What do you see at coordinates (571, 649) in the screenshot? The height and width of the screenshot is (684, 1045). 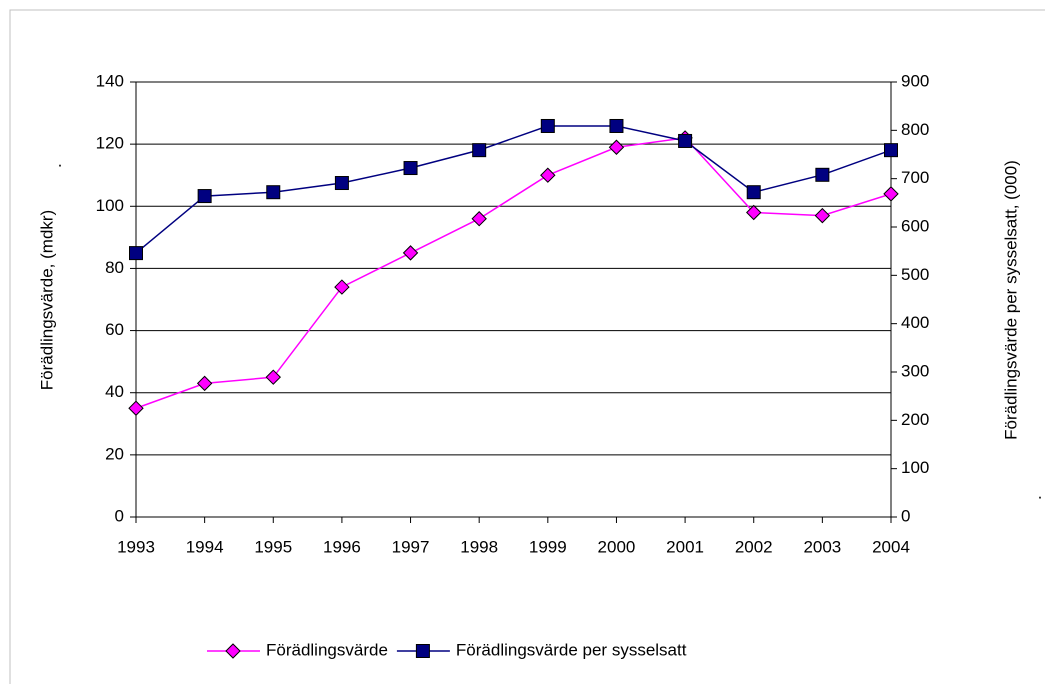 I see `legend-label: Förädlingsvärde per sysselsatt` at bounding box center [571, 649].